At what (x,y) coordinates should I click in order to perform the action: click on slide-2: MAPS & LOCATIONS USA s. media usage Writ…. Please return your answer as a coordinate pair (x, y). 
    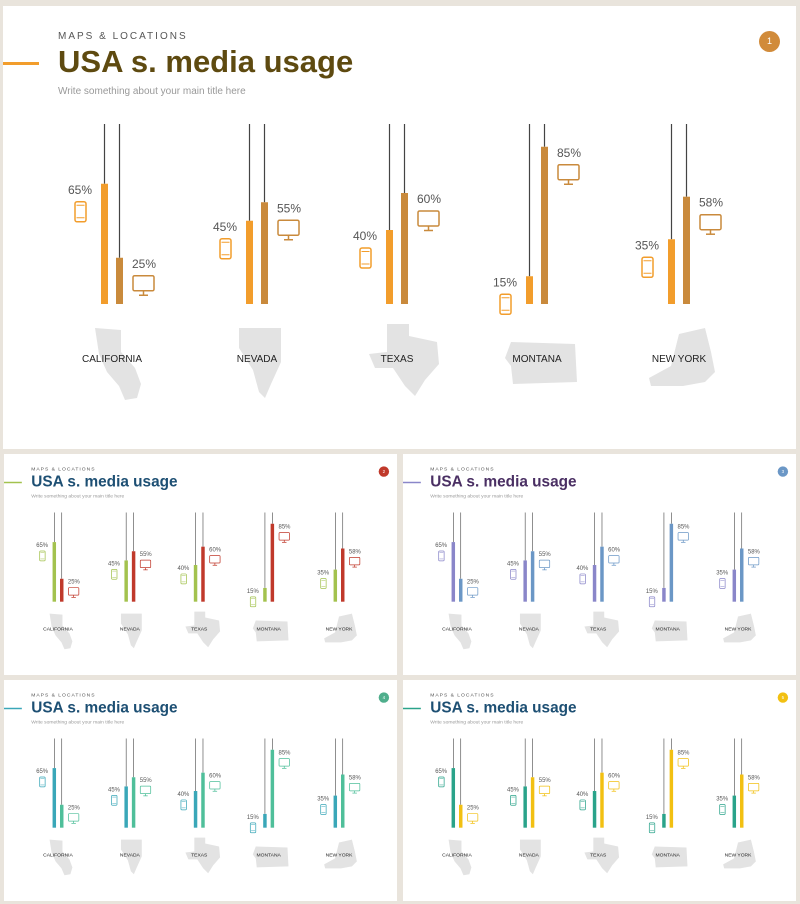
    Looking at the image, I should click on (200, 564).